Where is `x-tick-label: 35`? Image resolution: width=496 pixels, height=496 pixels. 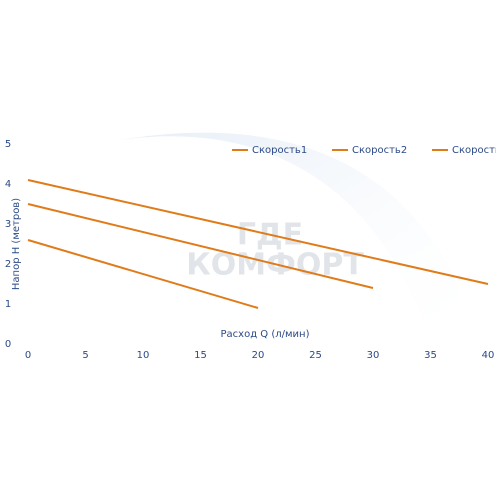
x-tick-label: 35 is located at coordinates (430, 355).